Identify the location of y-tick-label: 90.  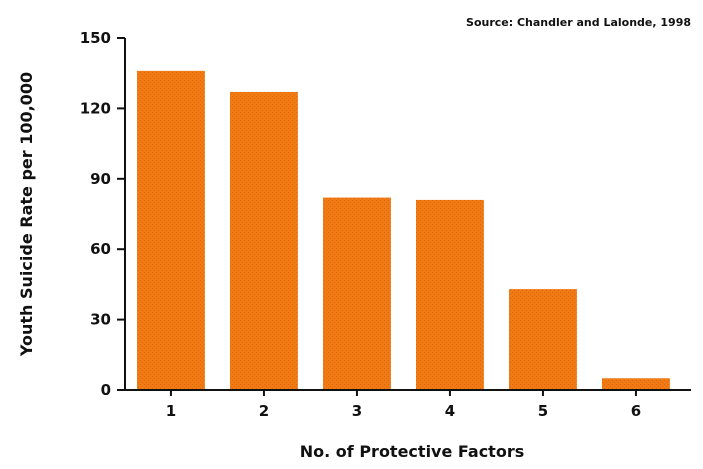
(100, 179).